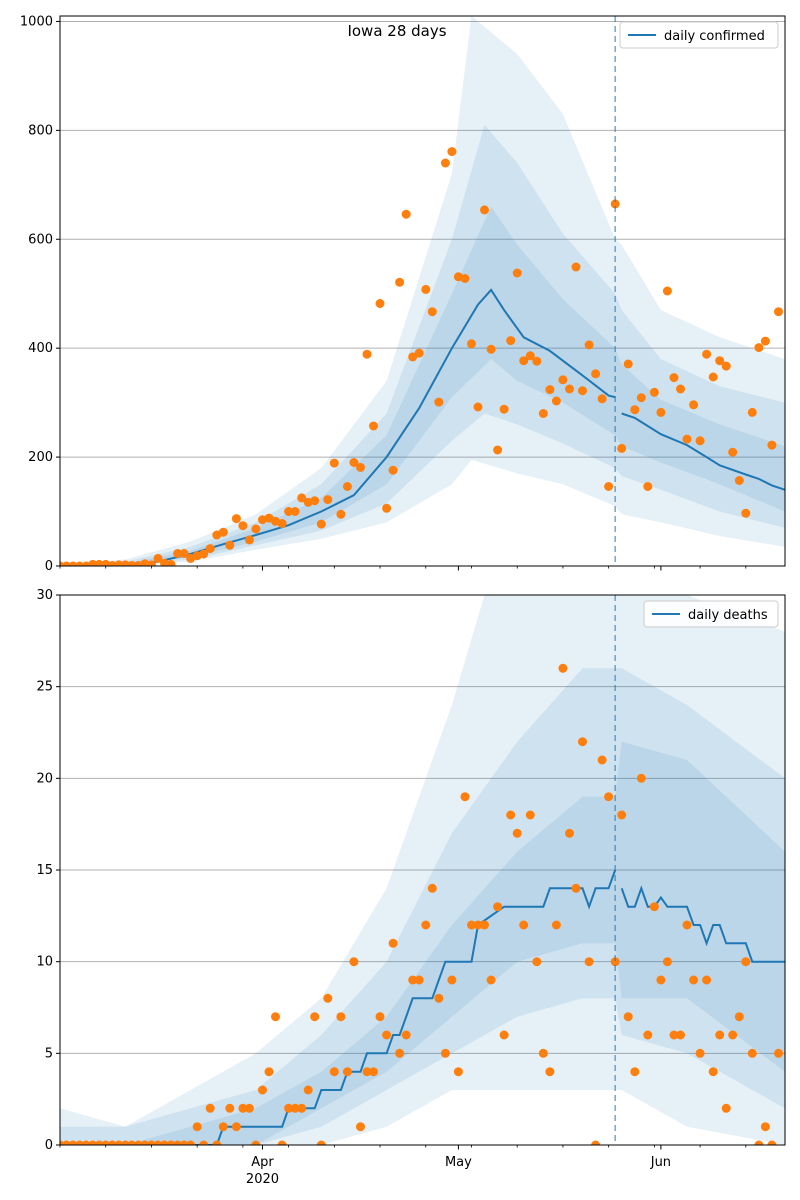  Describe the element at coordinates (262, 1179) in the screenshot. I see `x-year-label: 2020` at that location.